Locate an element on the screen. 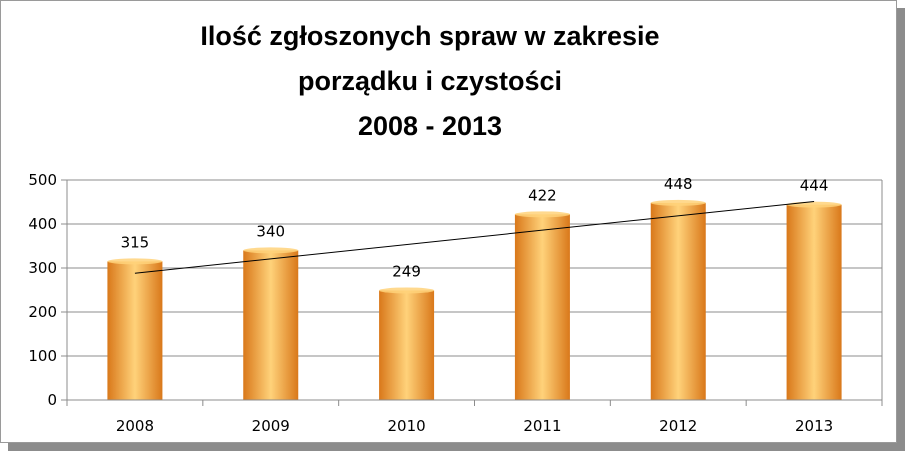 The image size is (905, 451). frame-shadow-bottom is located at coordinates (456, 447).